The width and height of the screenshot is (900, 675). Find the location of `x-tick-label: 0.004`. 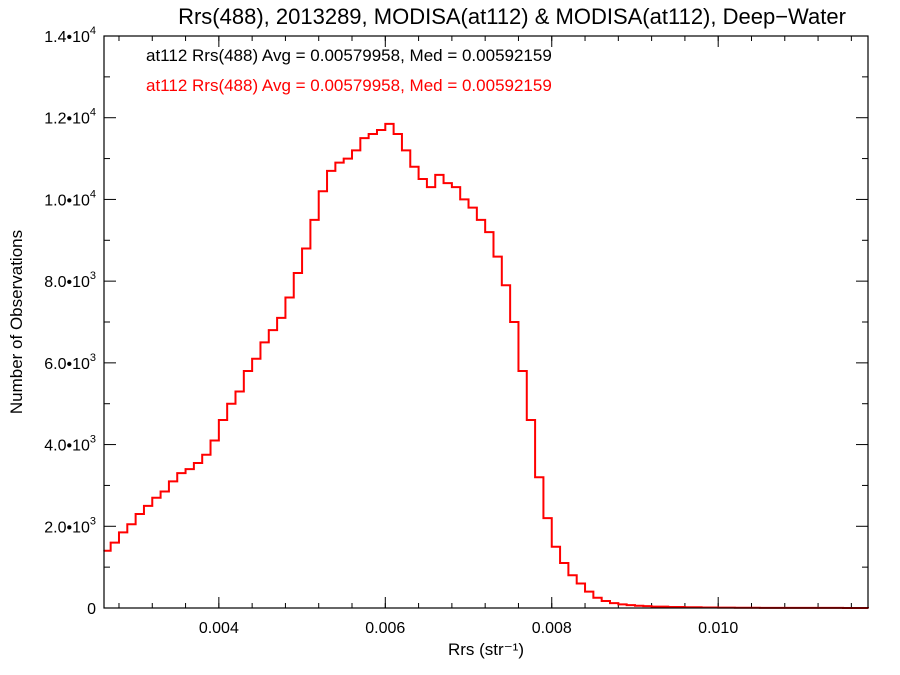

x-tick-label: 0.004 is located at coordinates (219, 628).